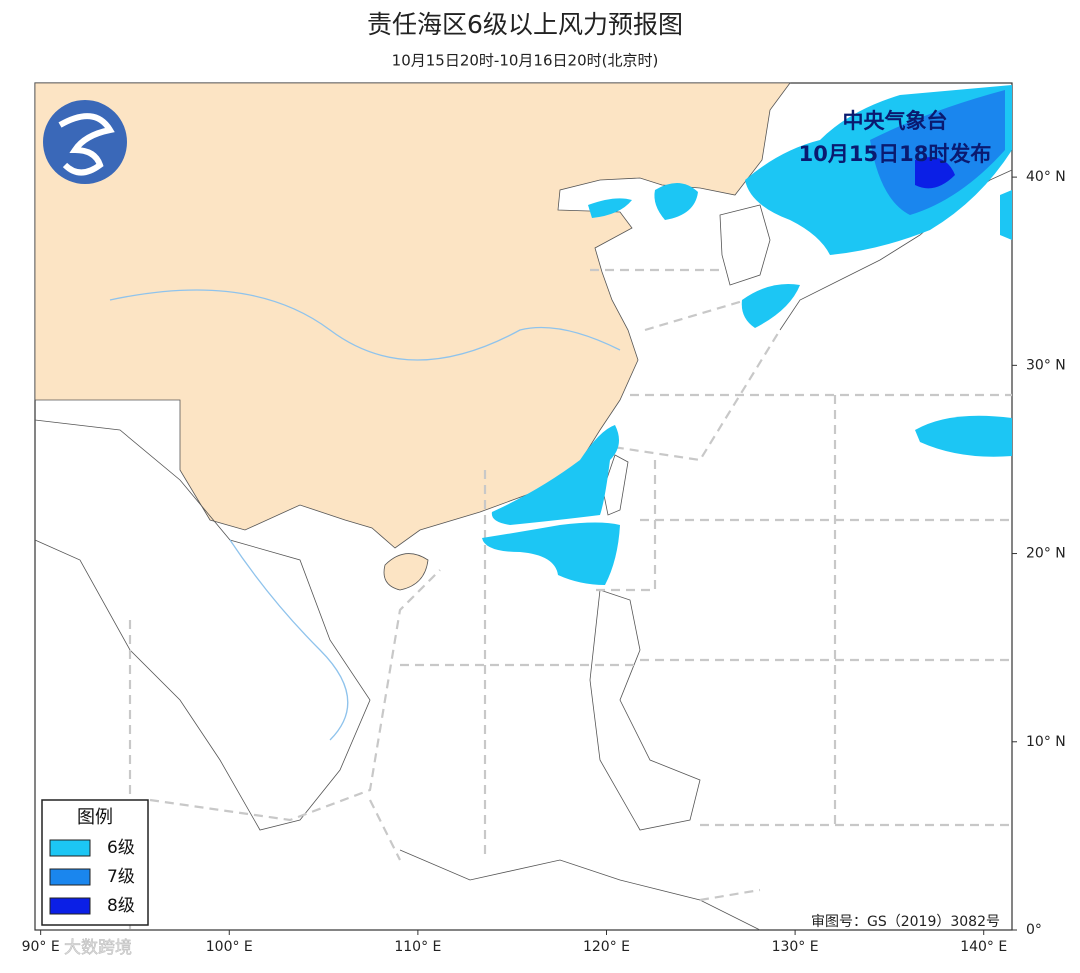 The width and height of the screenshot is (1080, 973). I want to click on lat-tick-label: 10° N, so click(1046, 742).